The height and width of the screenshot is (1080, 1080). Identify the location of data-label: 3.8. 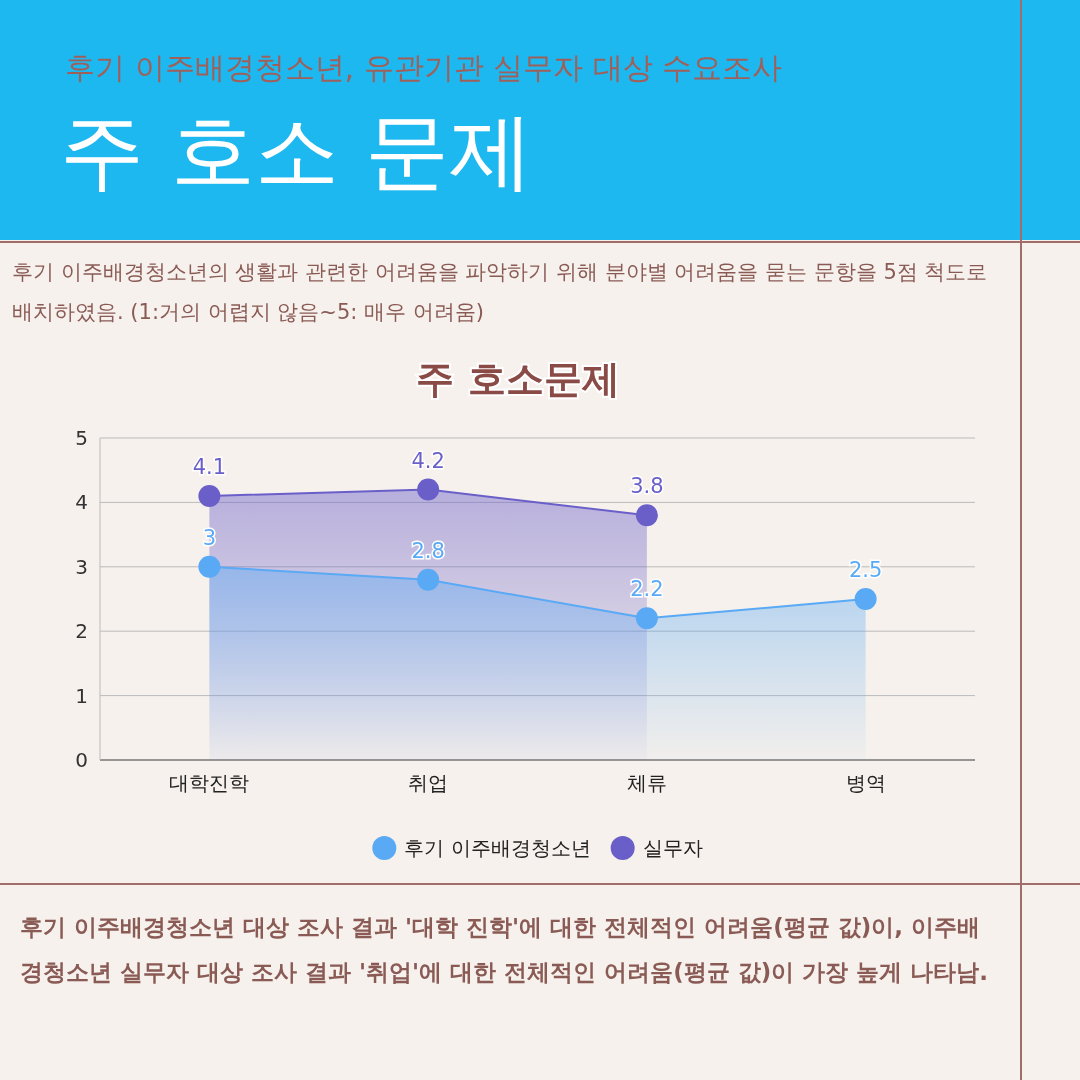
(647, 486).